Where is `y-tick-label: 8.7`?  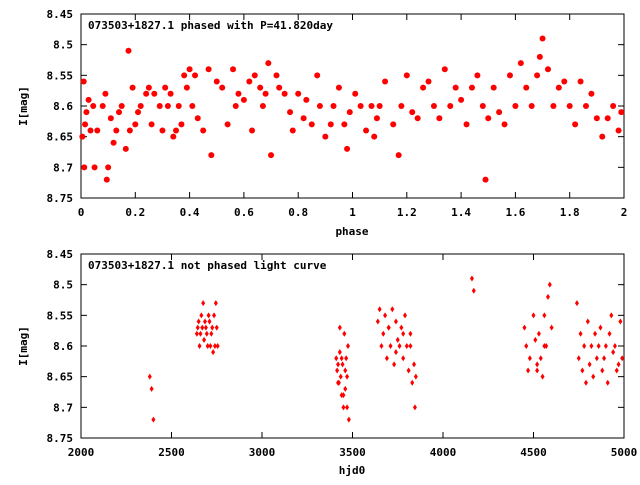 y-tick-label: 8.7 is located at coordinates (63, 167).